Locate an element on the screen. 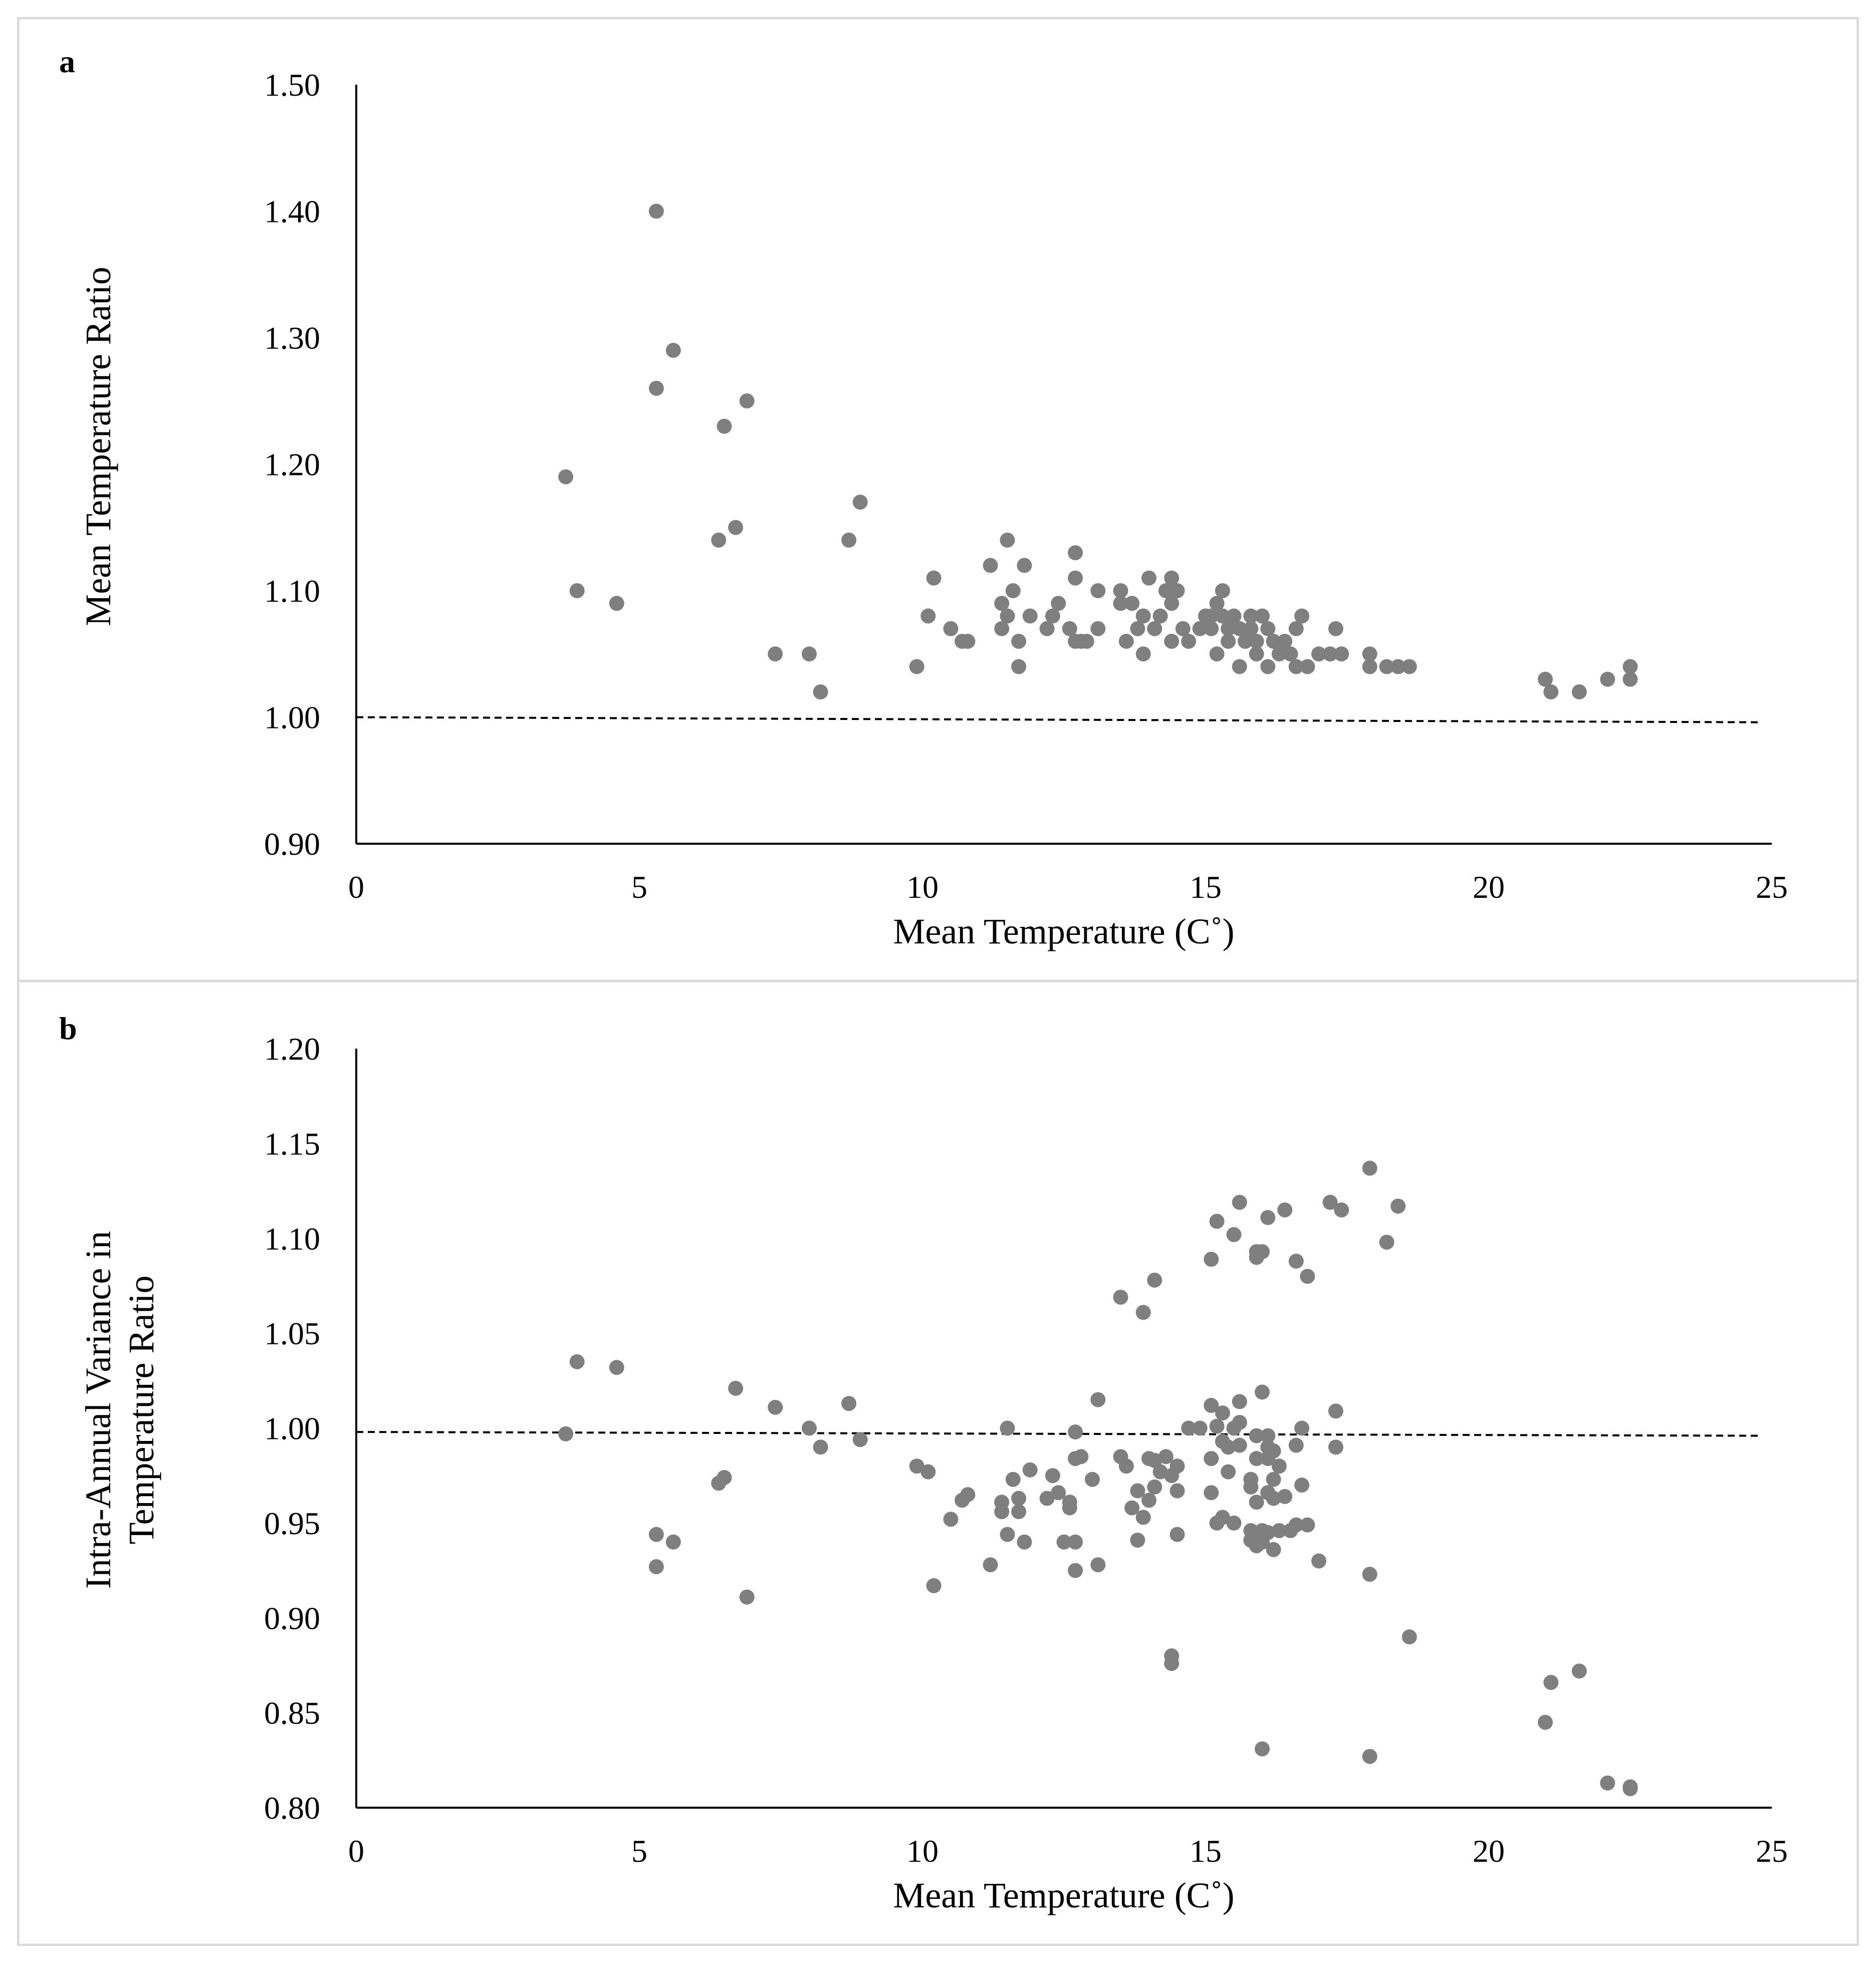 The image size is (1876, 1963). panel-a-x-axis-title: Mean Temperature (C˚) is located at coordinates (1063, 931).